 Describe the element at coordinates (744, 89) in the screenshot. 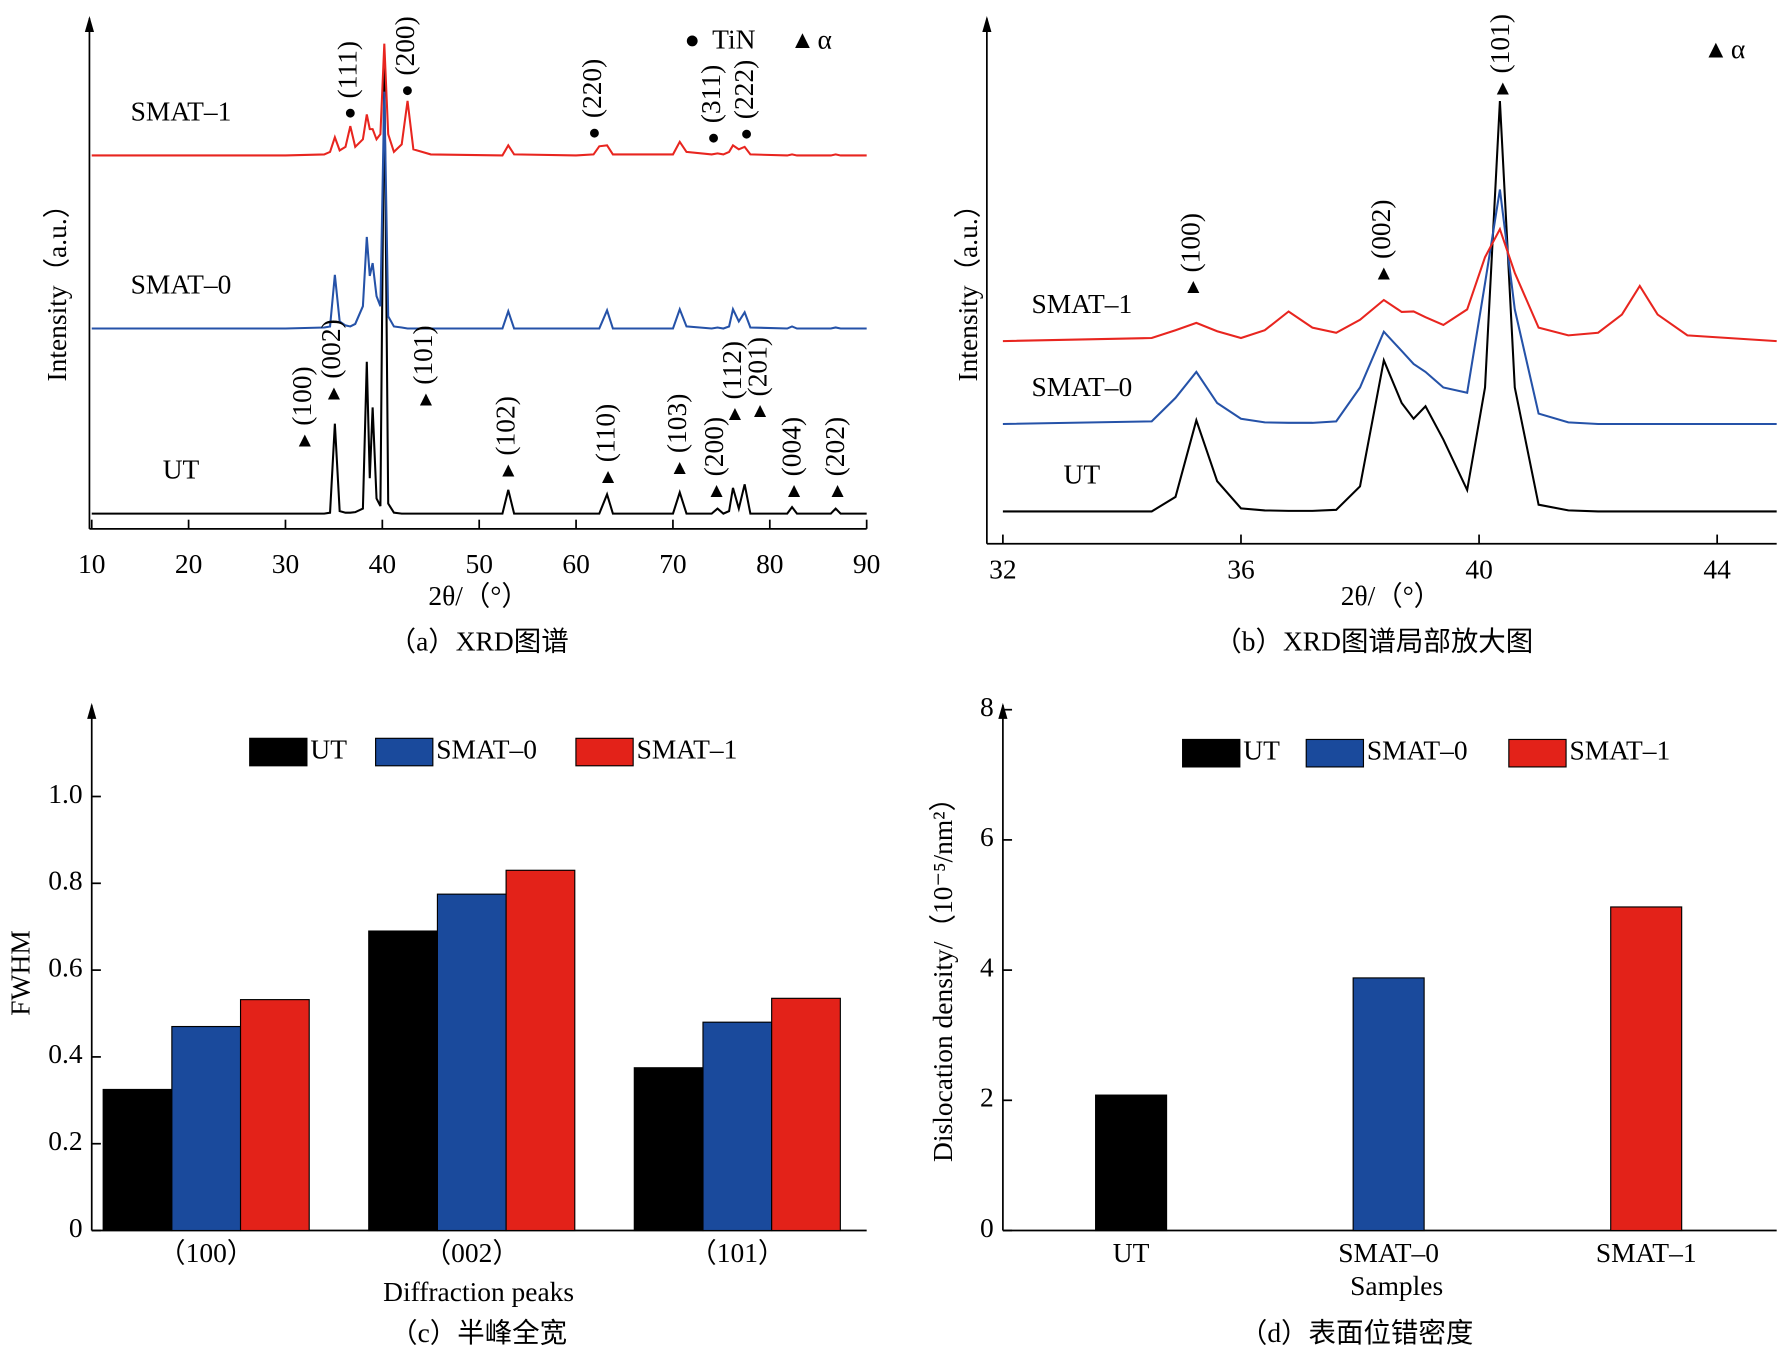

I see `peak-label: (222)` at that location.